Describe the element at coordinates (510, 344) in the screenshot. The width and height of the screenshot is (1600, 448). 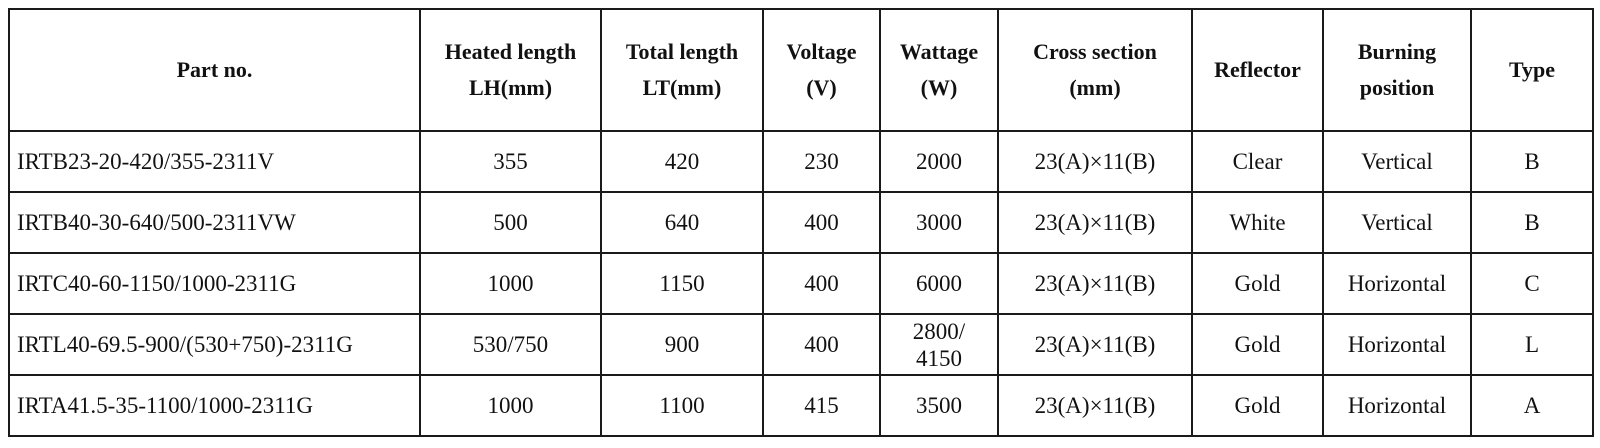
I see `cell-heated-length: 530/750` at that location.